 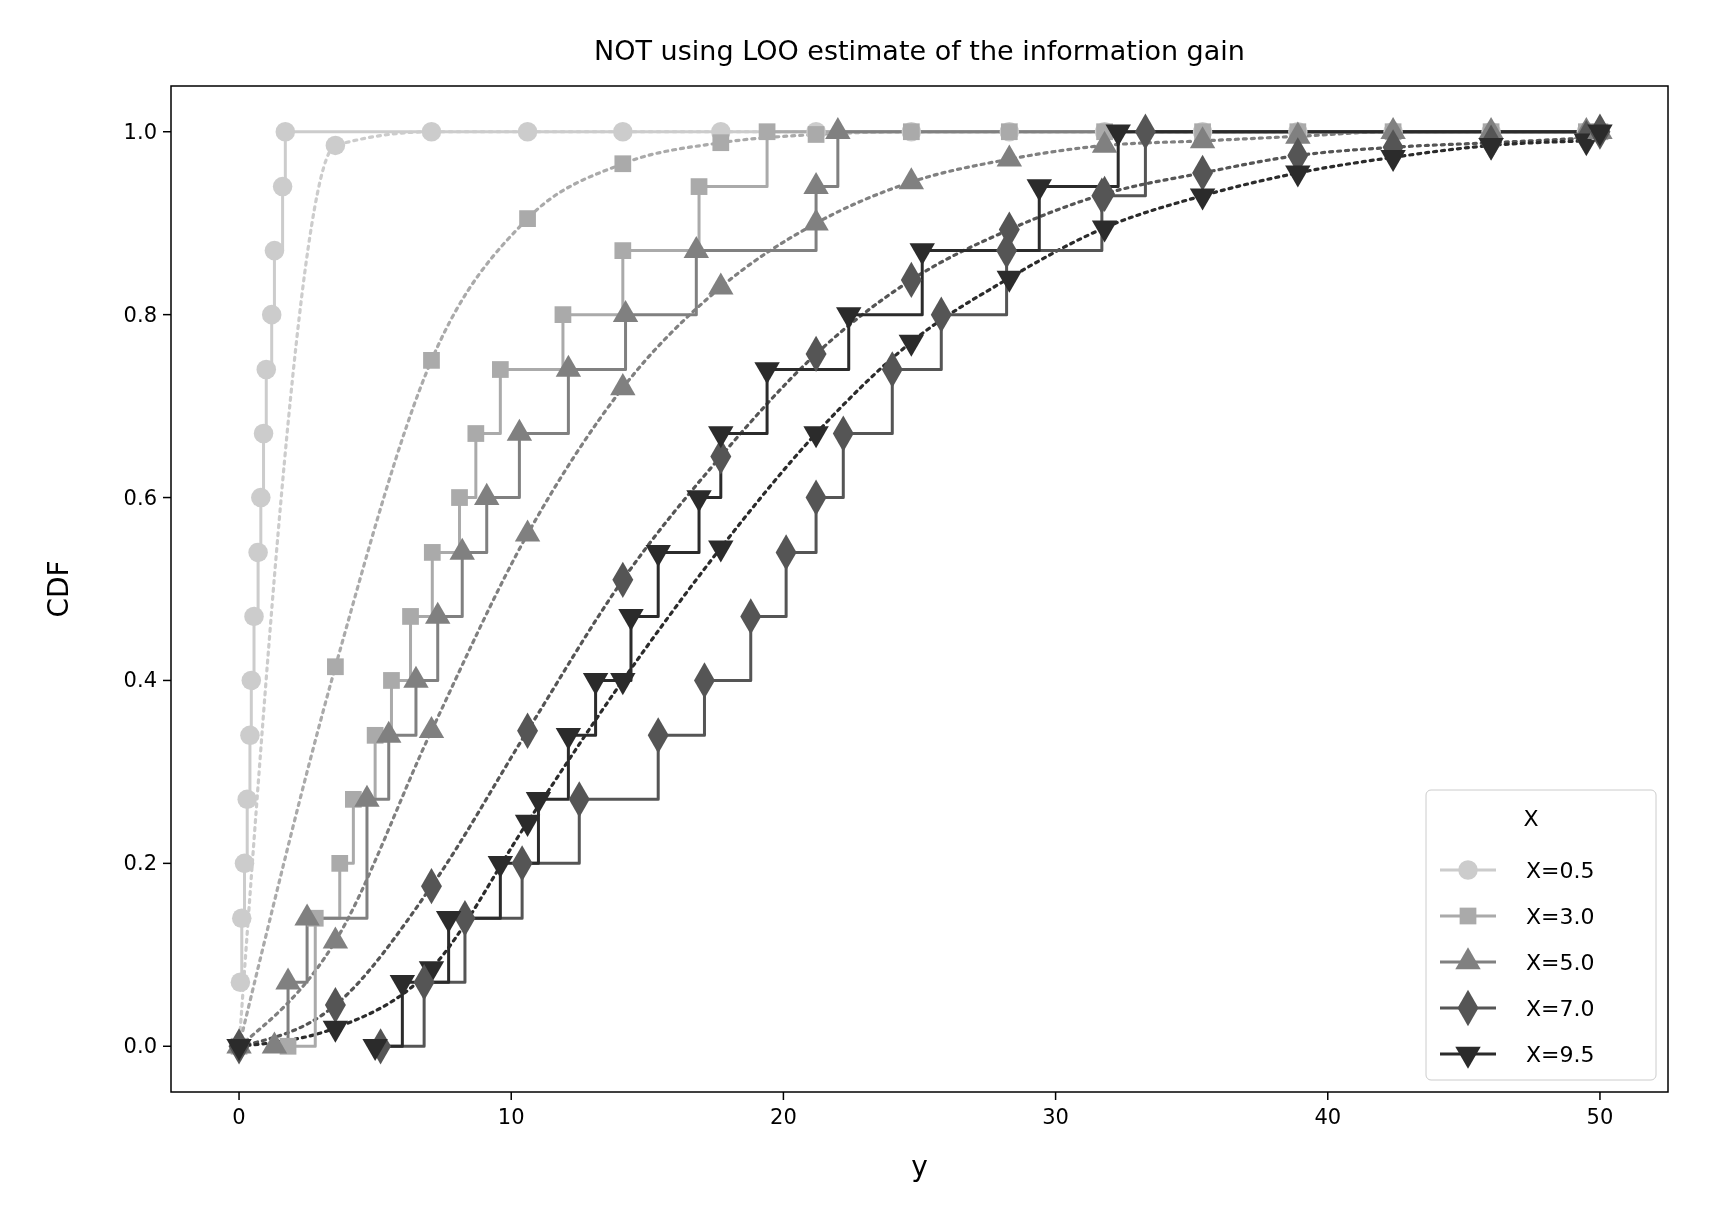 I want to click on y-tick-label: 0.8, so click(x=140, y=314).